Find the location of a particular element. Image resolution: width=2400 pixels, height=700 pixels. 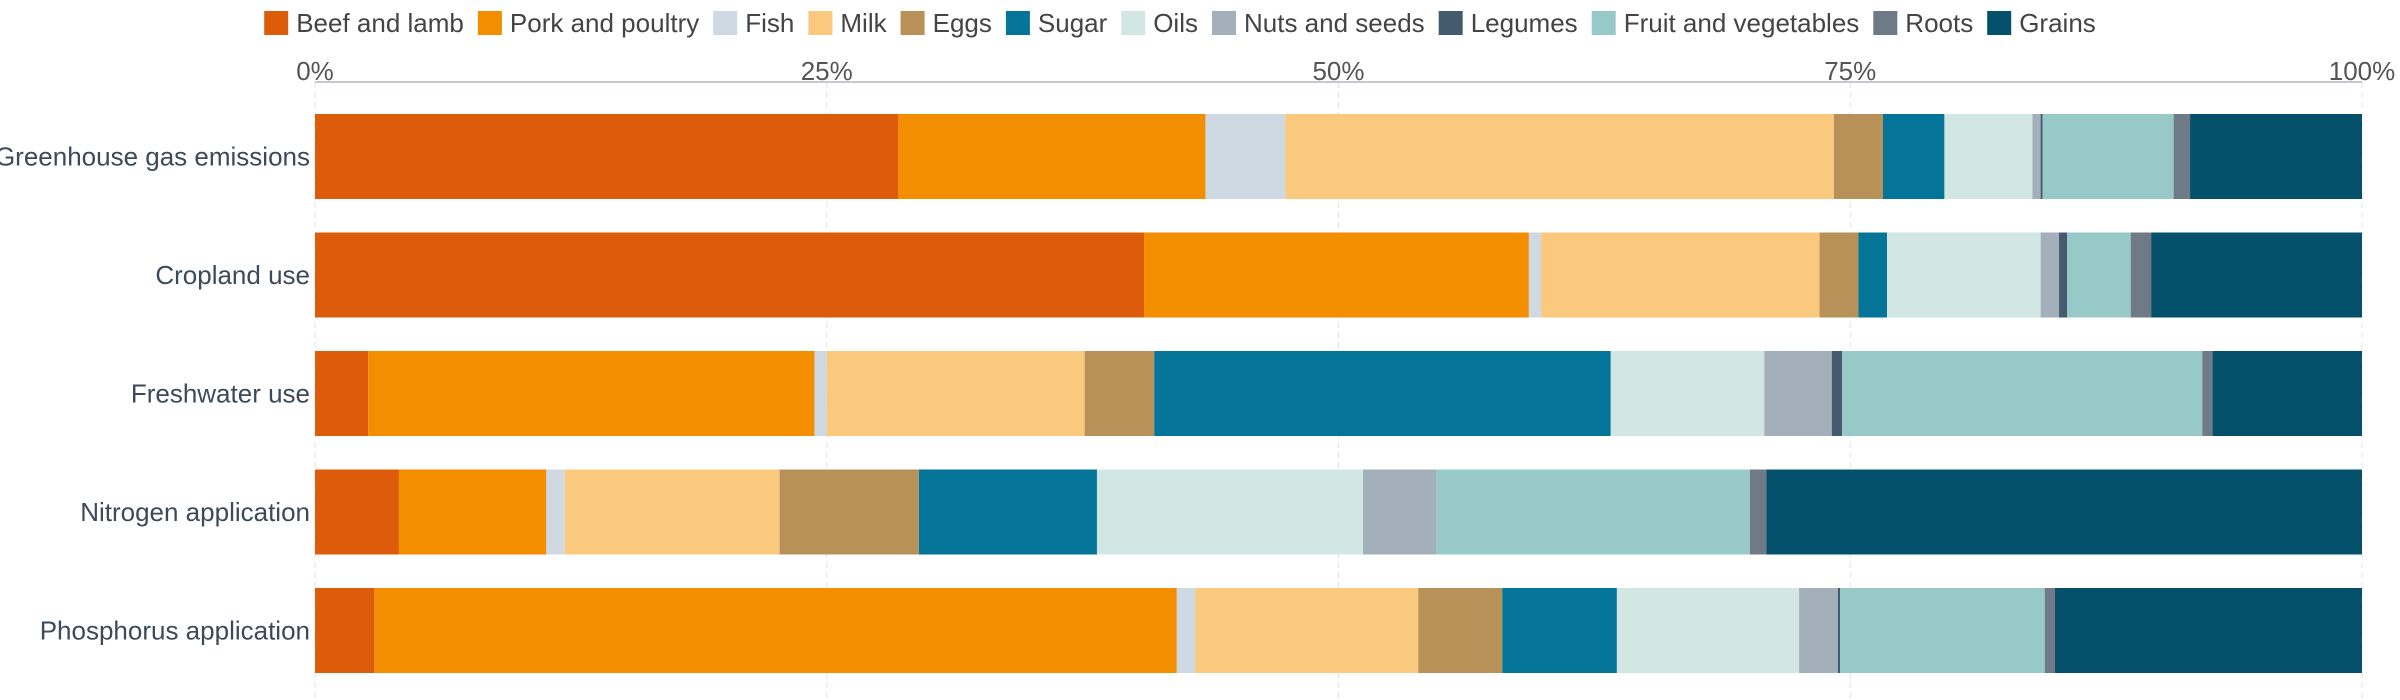

bar-phosphorus-application-roots is located at coordinates (2049, 630).